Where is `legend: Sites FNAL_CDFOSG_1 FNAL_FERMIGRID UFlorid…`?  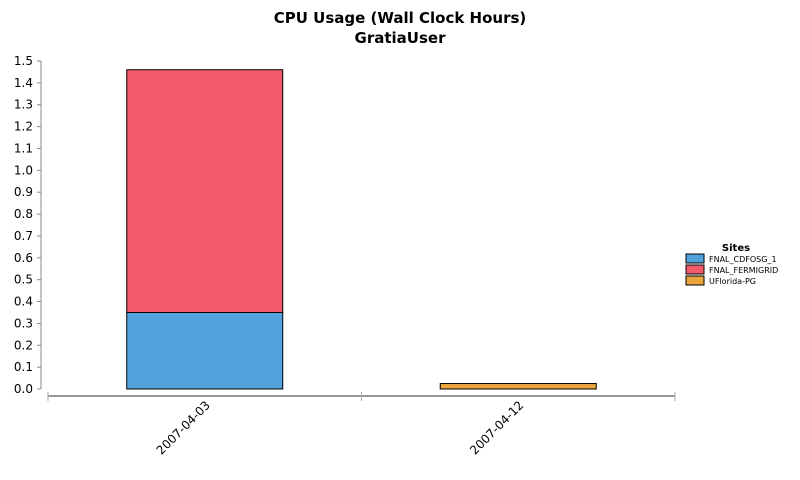 legend: Sites FNAL_CDFOSG_1 FNAL_FERMIGRID UFlorid… is located at coordinates (731, 264).